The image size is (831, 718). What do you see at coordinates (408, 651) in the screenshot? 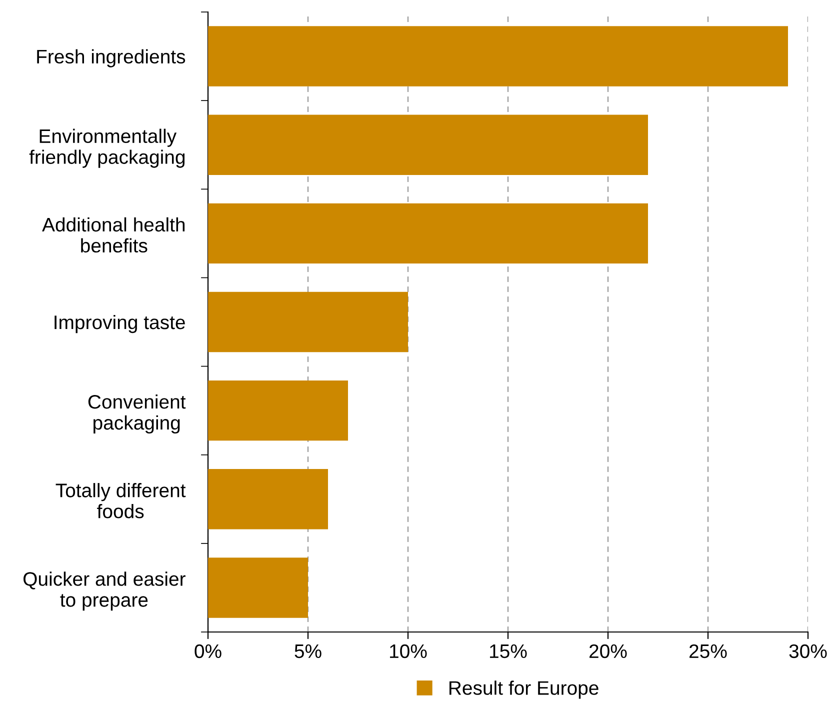
I see `x-tick-label: 10%` at bounding box center [408, 651].